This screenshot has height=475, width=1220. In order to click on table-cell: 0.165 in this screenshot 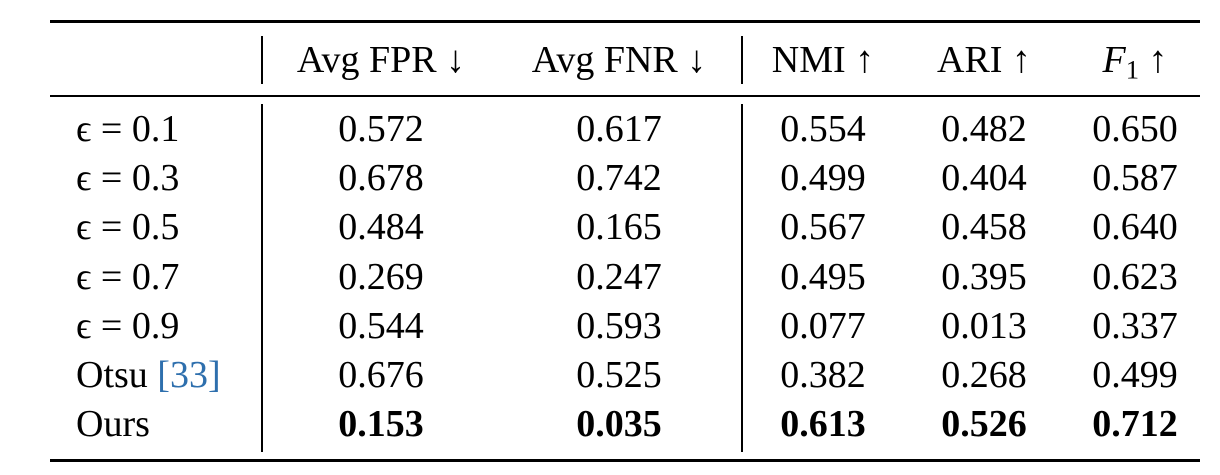, I will do `click(619, 227)`.